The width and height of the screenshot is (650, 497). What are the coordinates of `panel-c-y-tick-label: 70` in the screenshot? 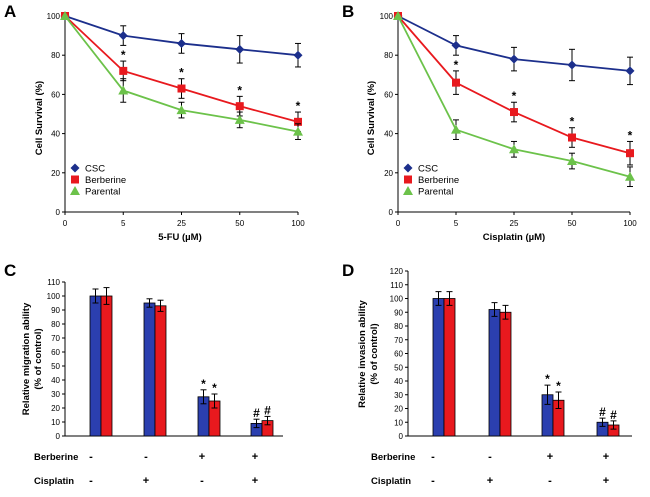 It's located at (55, 338).